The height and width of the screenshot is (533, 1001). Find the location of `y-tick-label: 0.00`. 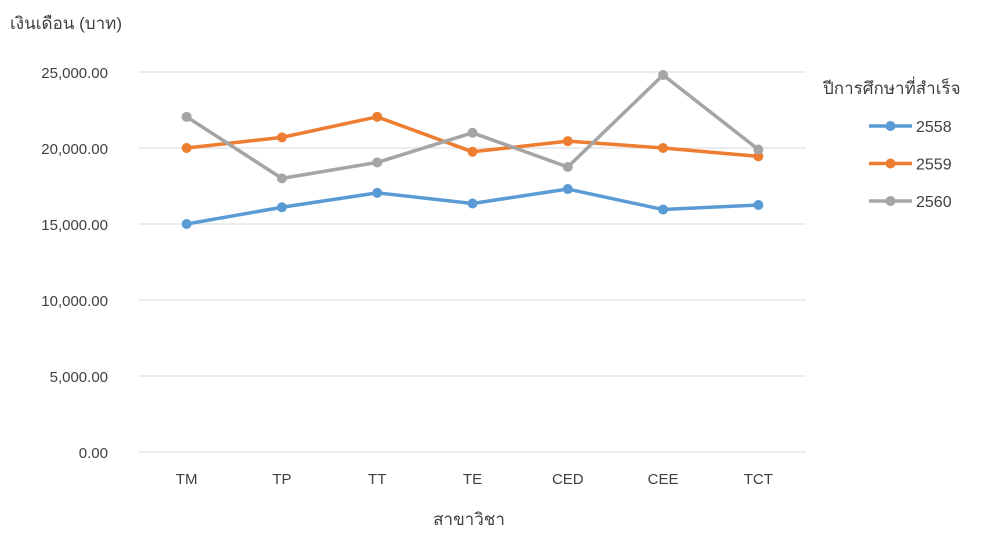

y-tick-label: 0.00 is located at coordinates (93, 453).